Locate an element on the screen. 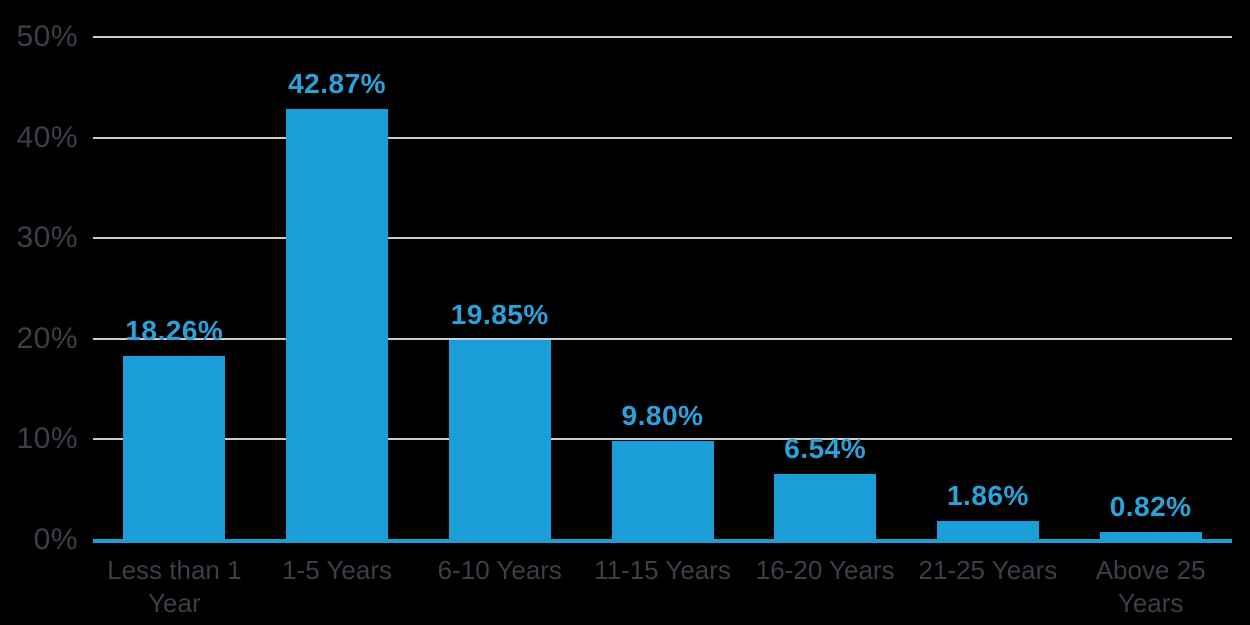  bar-value-label: 6.54% is located at coordinates (825, 449).